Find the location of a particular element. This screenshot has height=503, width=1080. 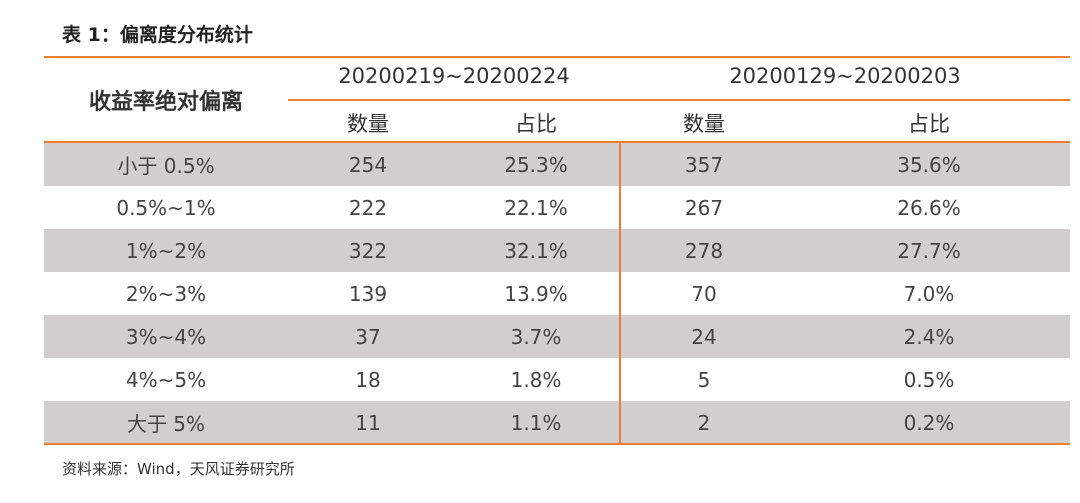

period-header-2: 20200129~20200203 is located at coordinates (845, 76).